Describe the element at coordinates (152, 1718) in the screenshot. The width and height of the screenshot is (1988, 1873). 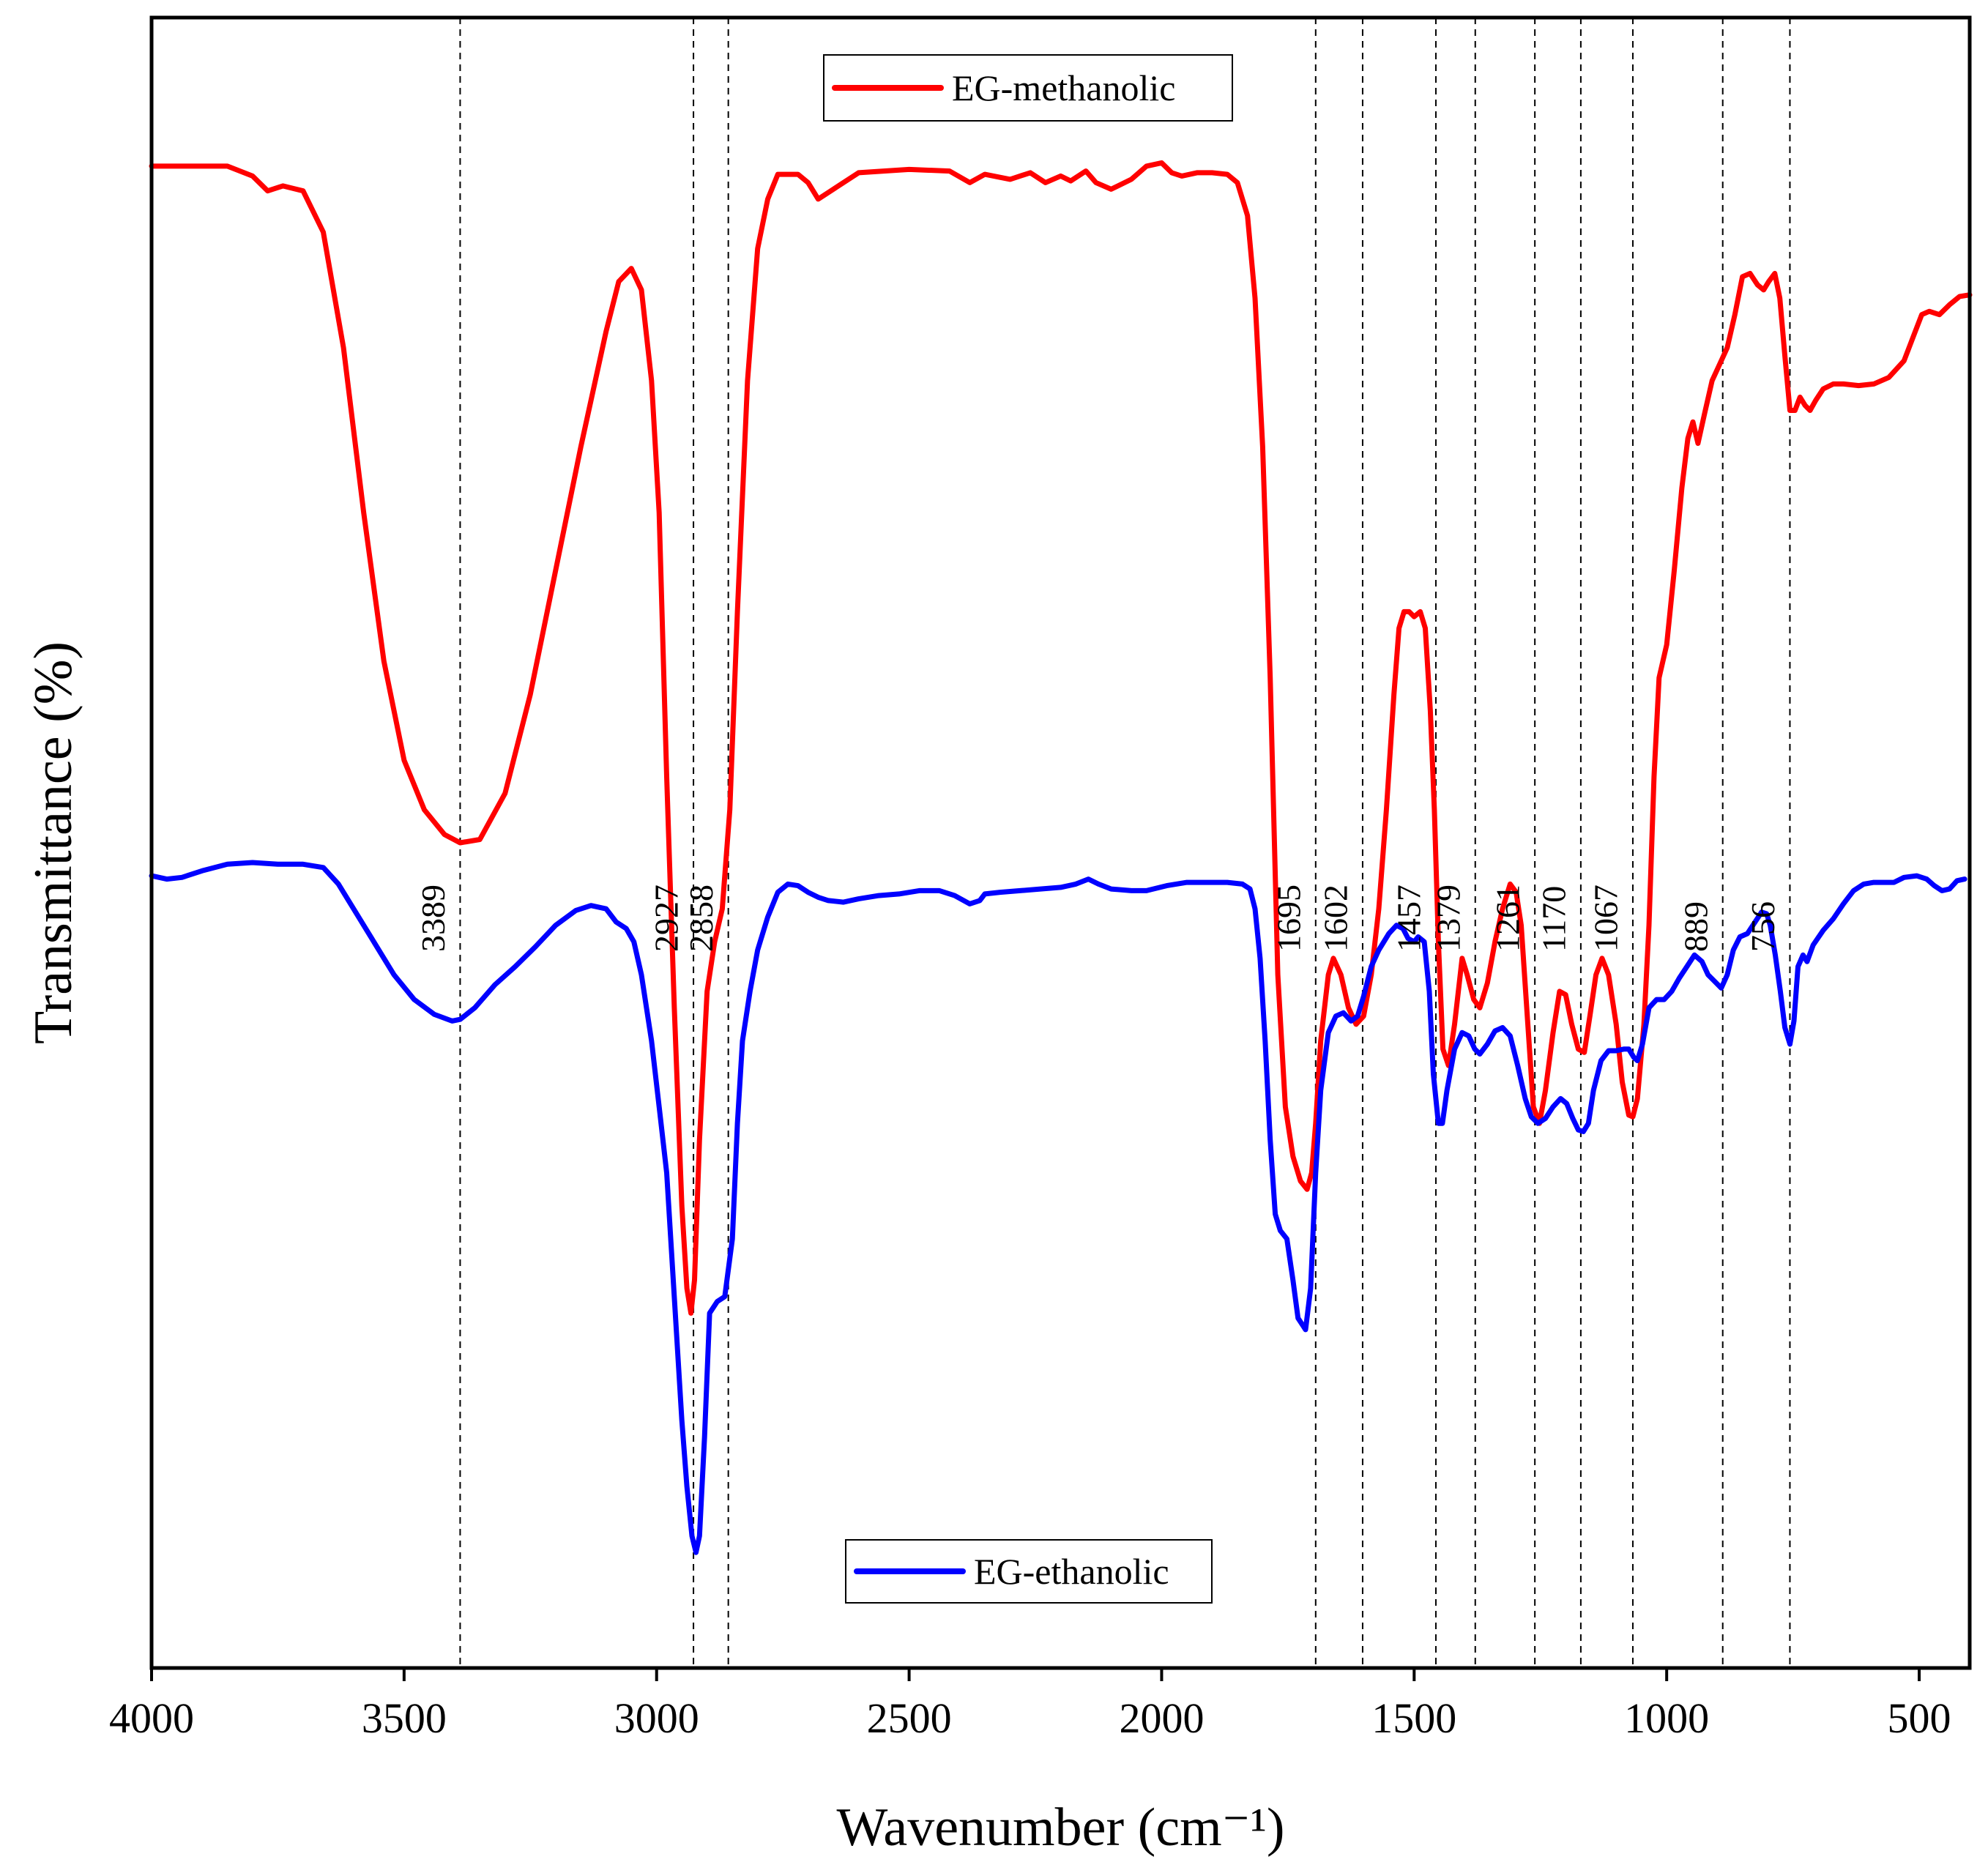
I see `x-tick-label-4000: 4000` at that location.